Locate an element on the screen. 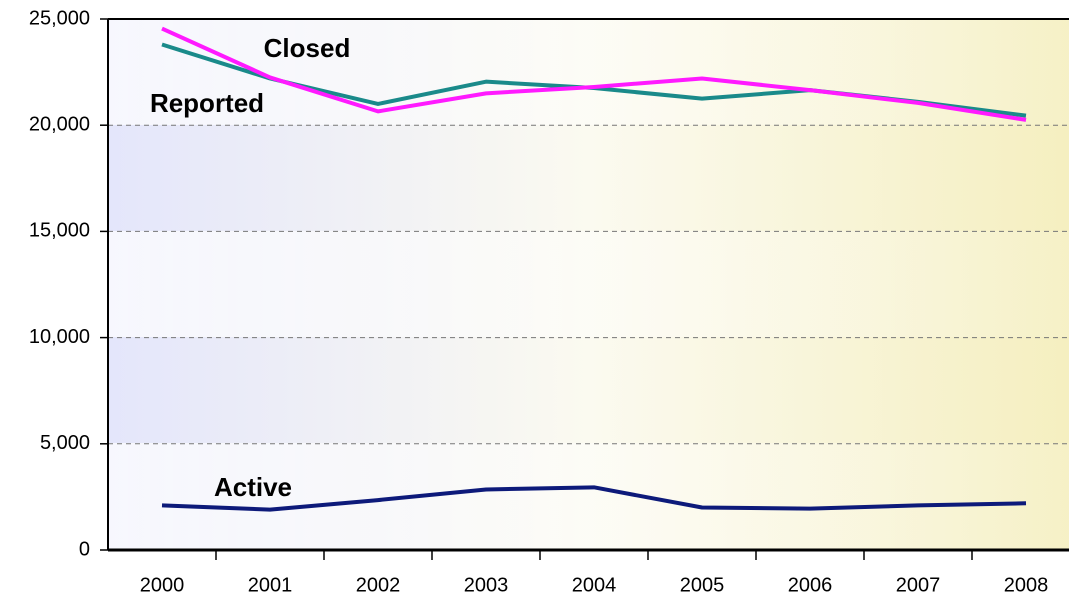  series-label: Reported is located at coordinates (207, 103).